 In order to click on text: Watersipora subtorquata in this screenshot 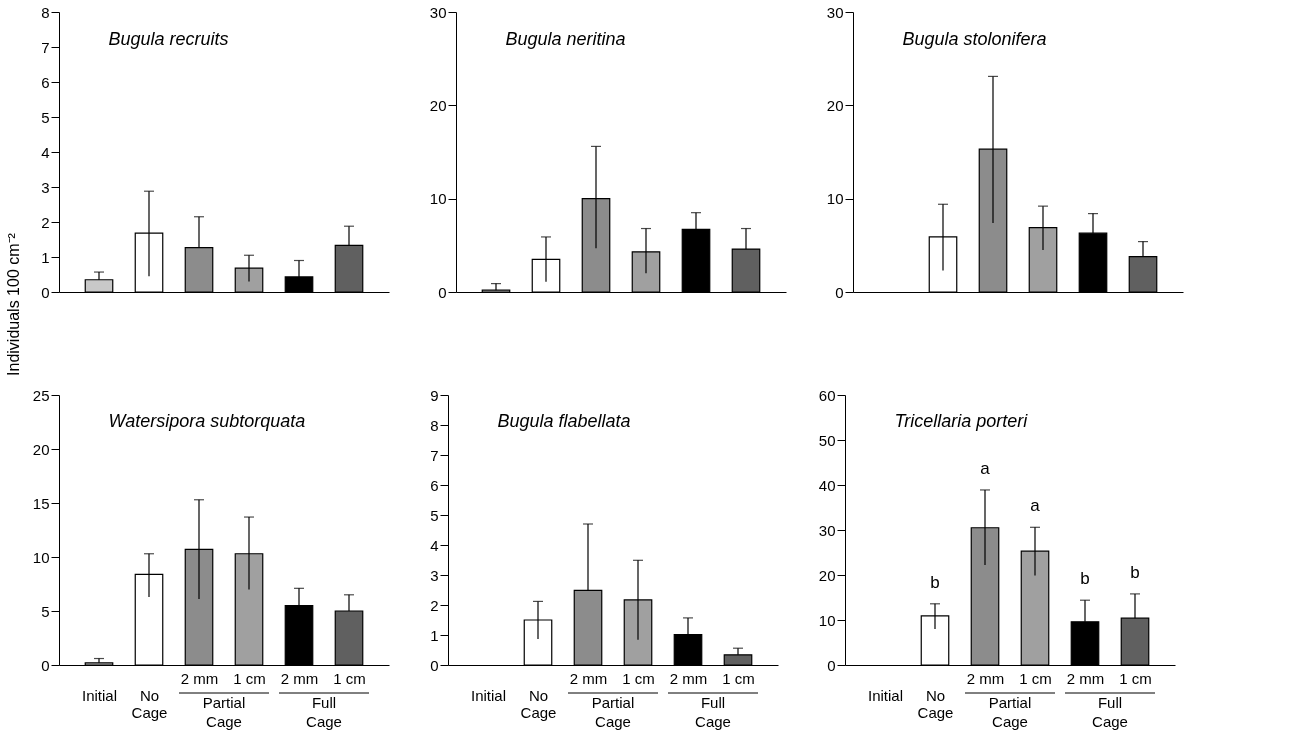, I will do `click(207, 421)`.